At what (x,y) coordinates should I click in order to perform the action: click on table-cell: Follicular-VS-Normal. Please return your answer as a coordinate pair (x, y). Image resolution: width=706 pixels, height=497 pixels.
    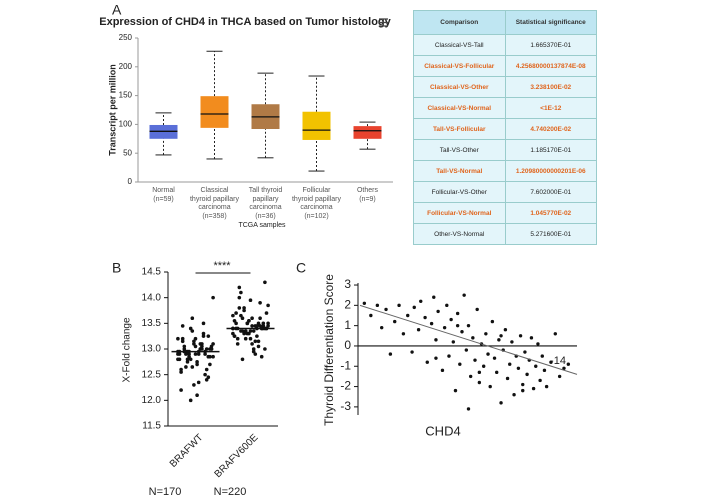
    Looking at the image, I should click on (459, 213).